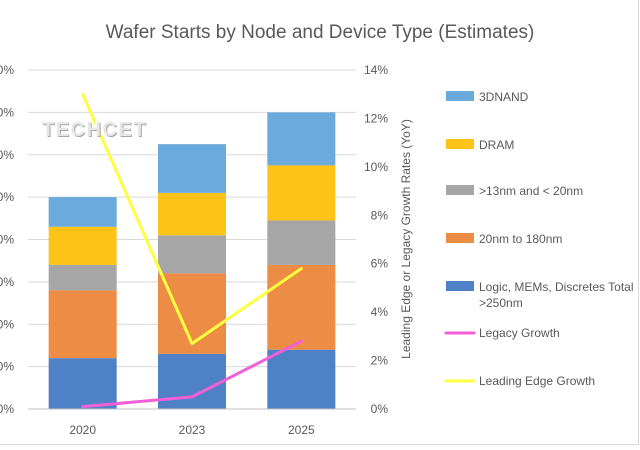 This screenshot has height=450, width=640. What do you see at coordinates (7, 197) in the screenshot?
I see `left-axis-tick-label: 50%` at bounding box center [7, 197].